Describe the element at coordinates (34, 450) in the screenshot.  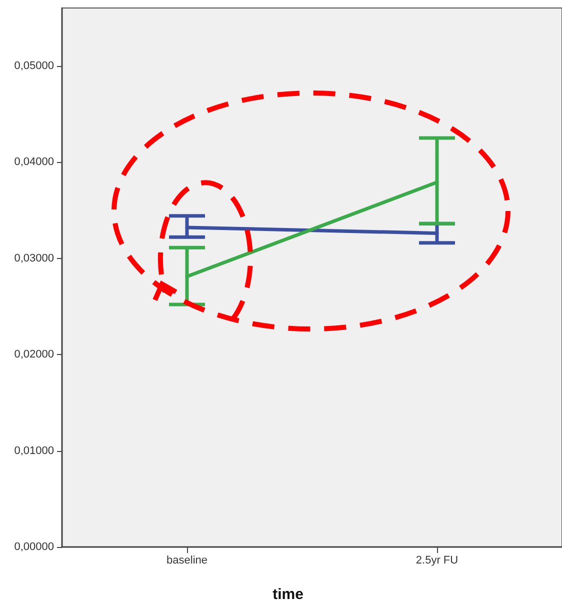
I see `y-tick-label: 0,01000` at that location.